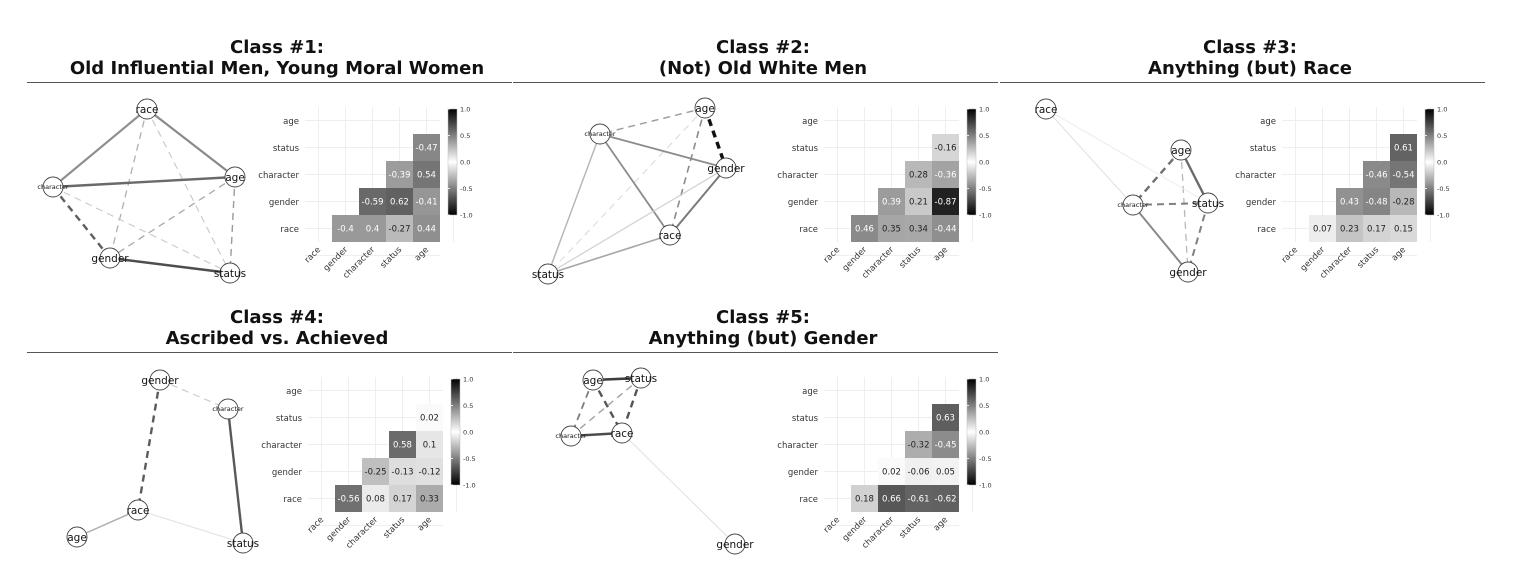  What do you see at coordinates (430, 473) in the screenshot?
I see `heatmap-cell-label-gender-age: -0.12` at bounding box center [430, 473].